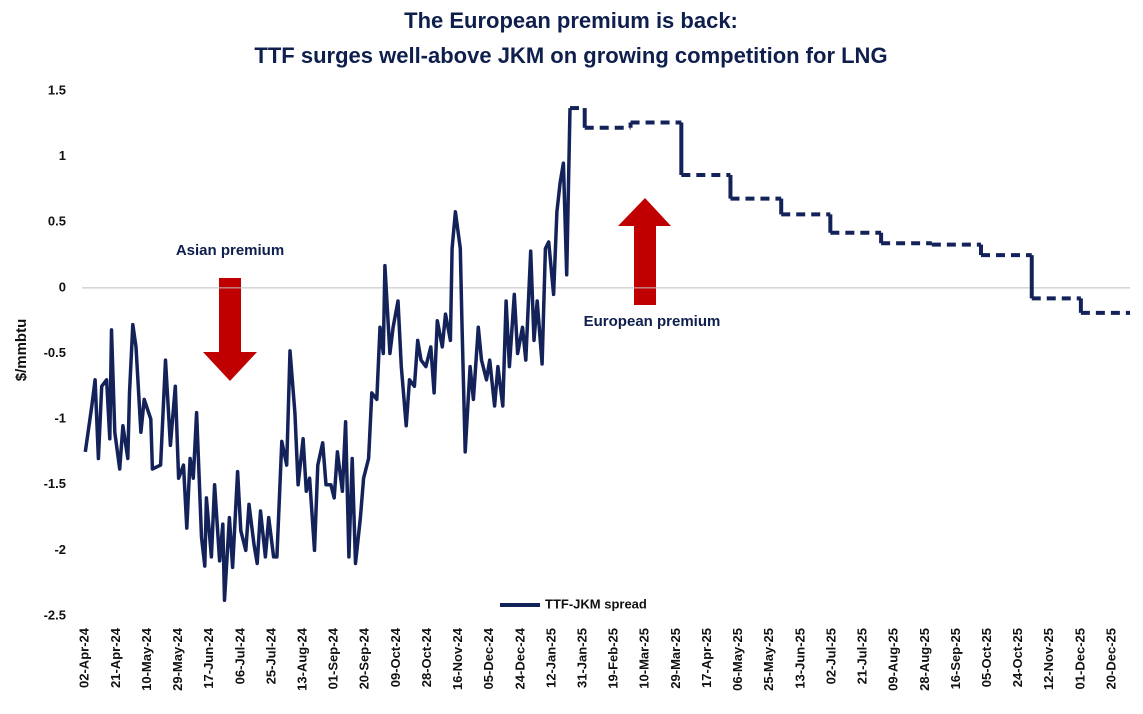 Image resolution: width=1143 pixels, height=714 pixels. Describe the element at coordinates (596, 603) in the screenshot. I see `legend-label: TTF-JKM spread` at that location.